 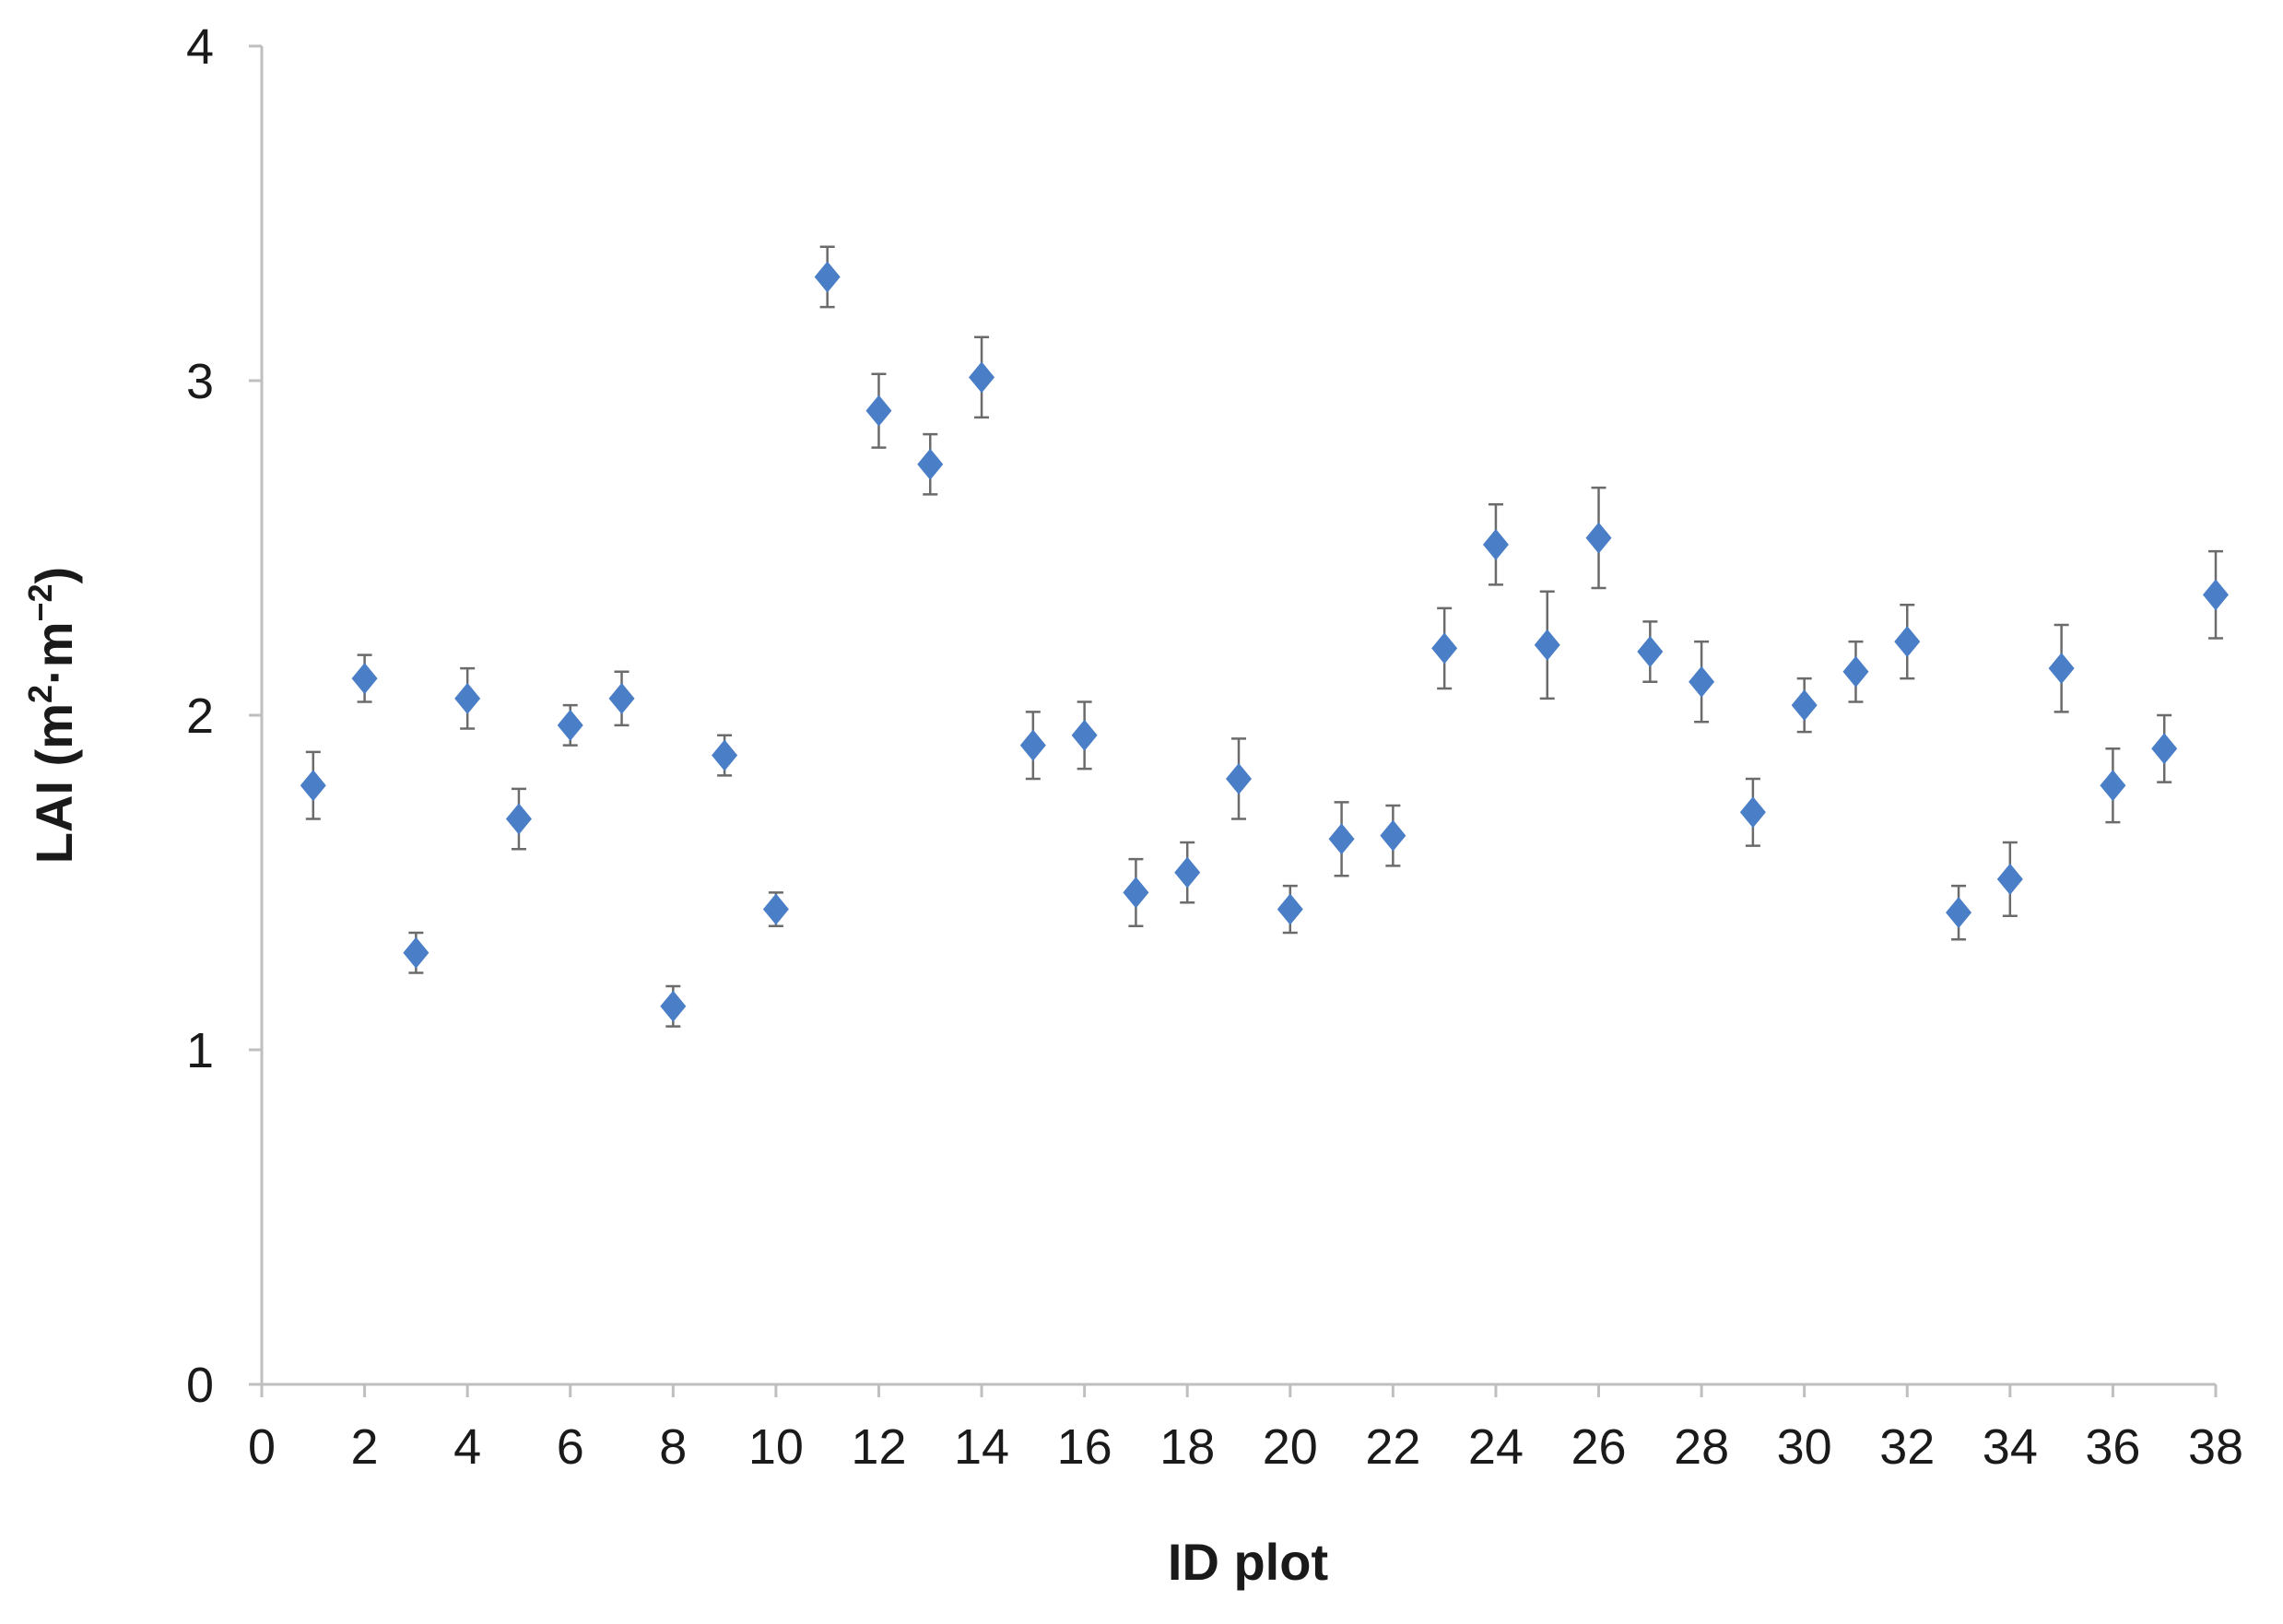 What do you see at coordinates (200, 1050) in the screenshot?
I see `y-tick-label: 1` at bounding box center [200, 1050].